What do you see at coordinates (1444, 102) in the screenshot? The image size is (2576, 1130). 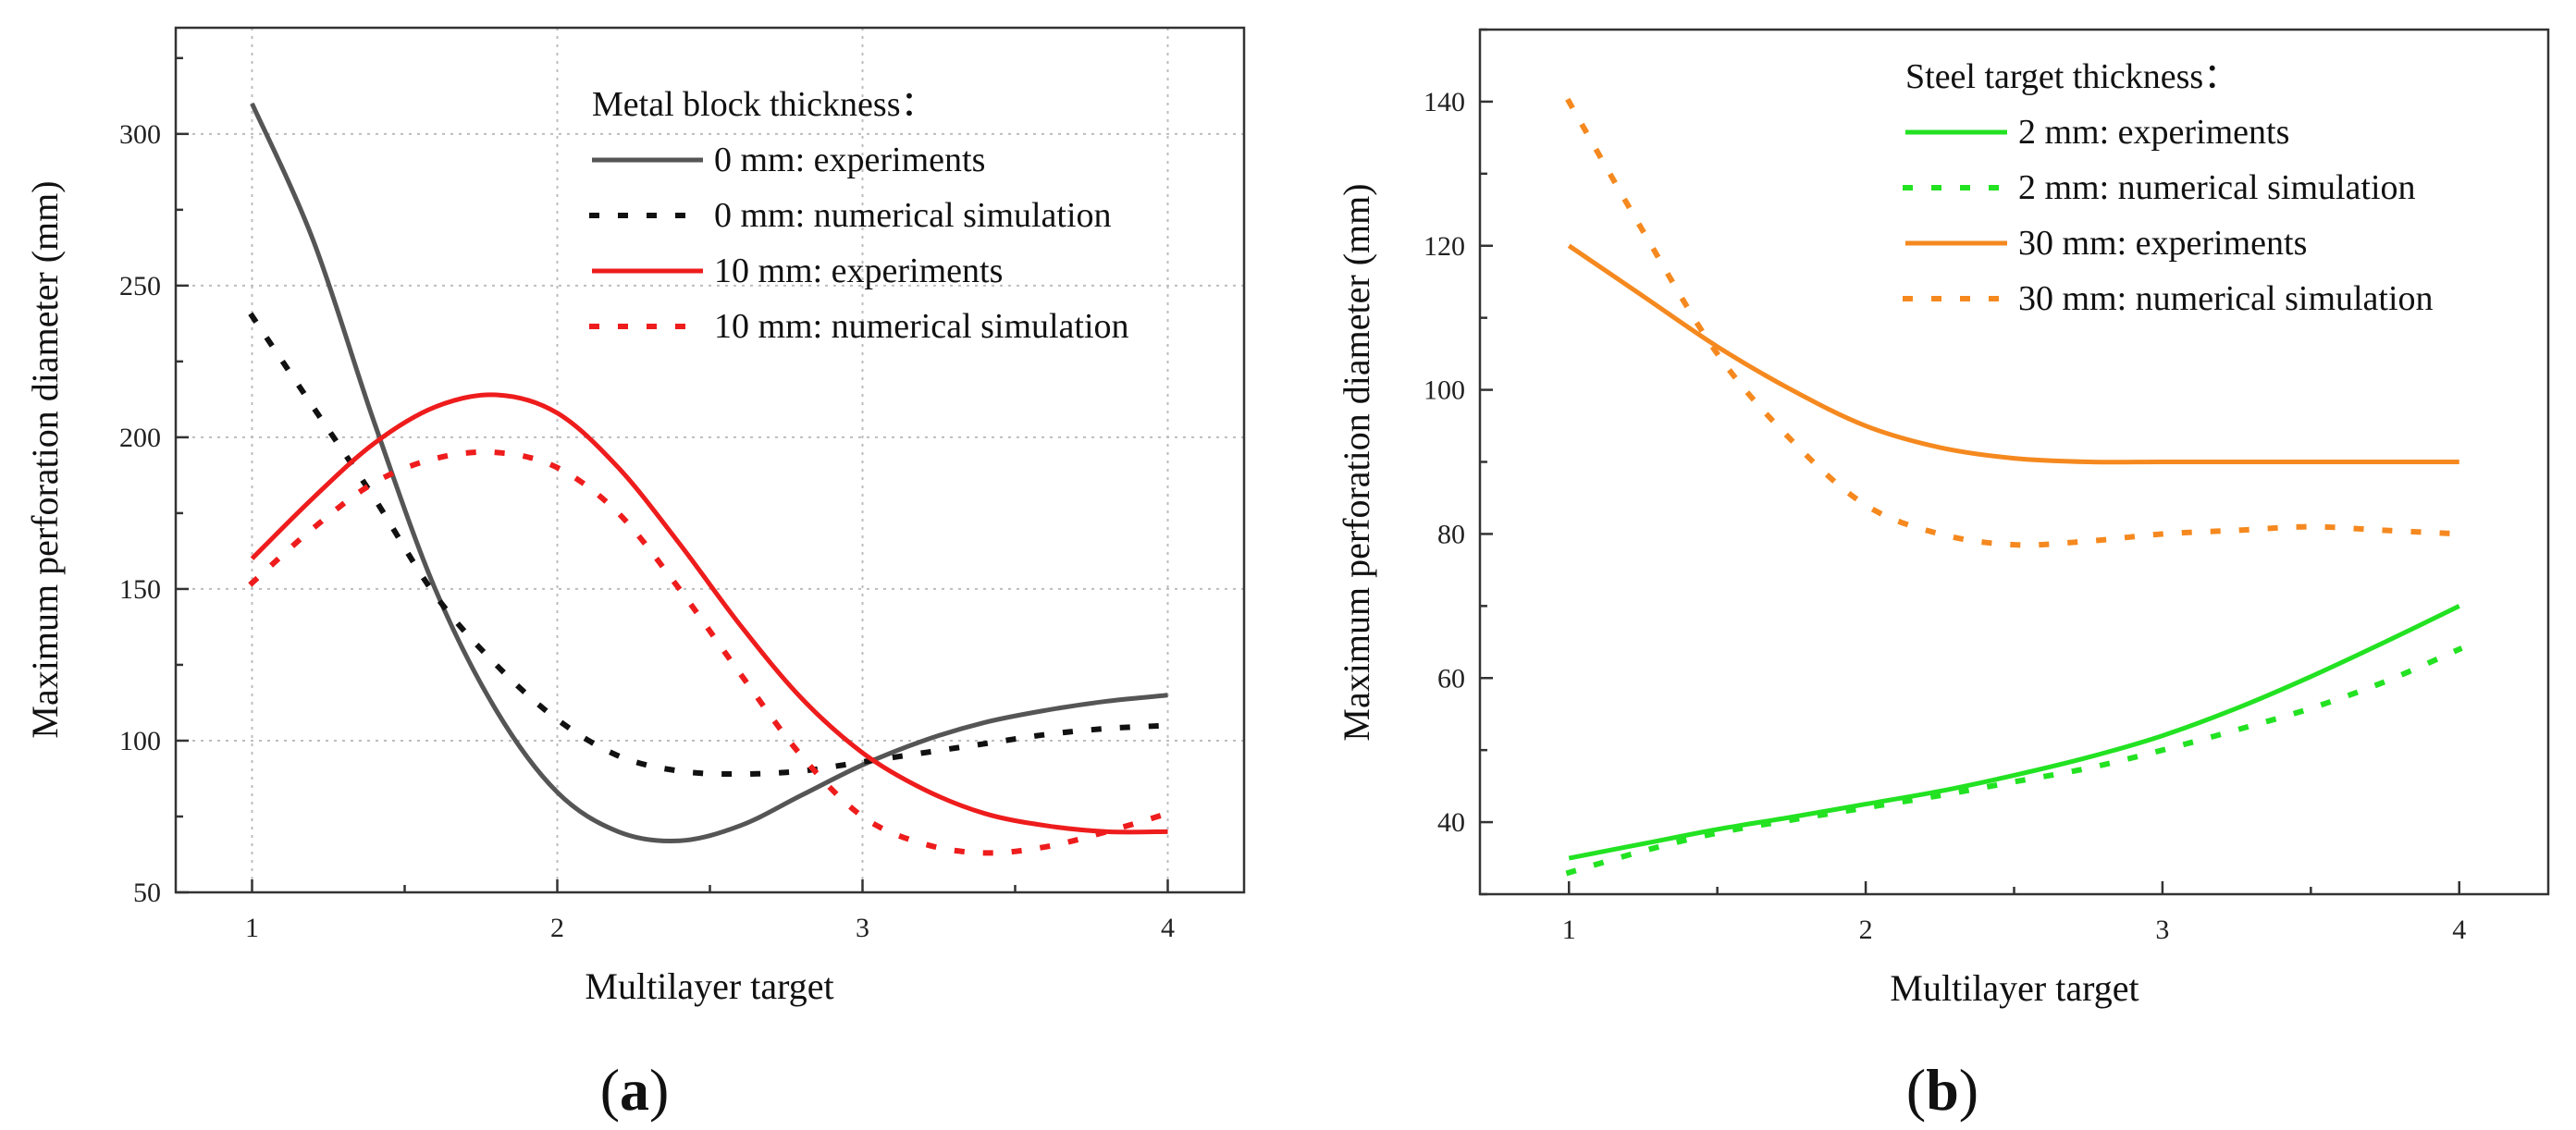 I see `y-tick-label-b-5: 140` at bounding box center [1444, 102].